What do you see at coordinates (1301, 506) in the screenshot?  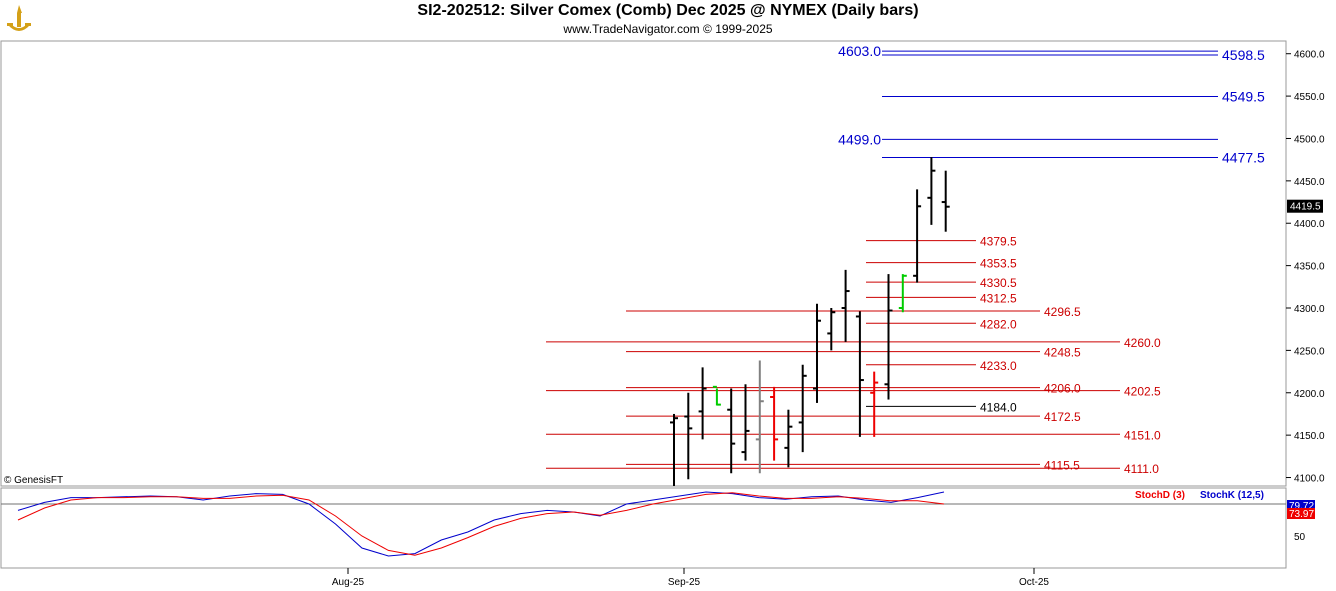 I see `stoch-k-last: 79.72` at bounding box center [1301, 506].